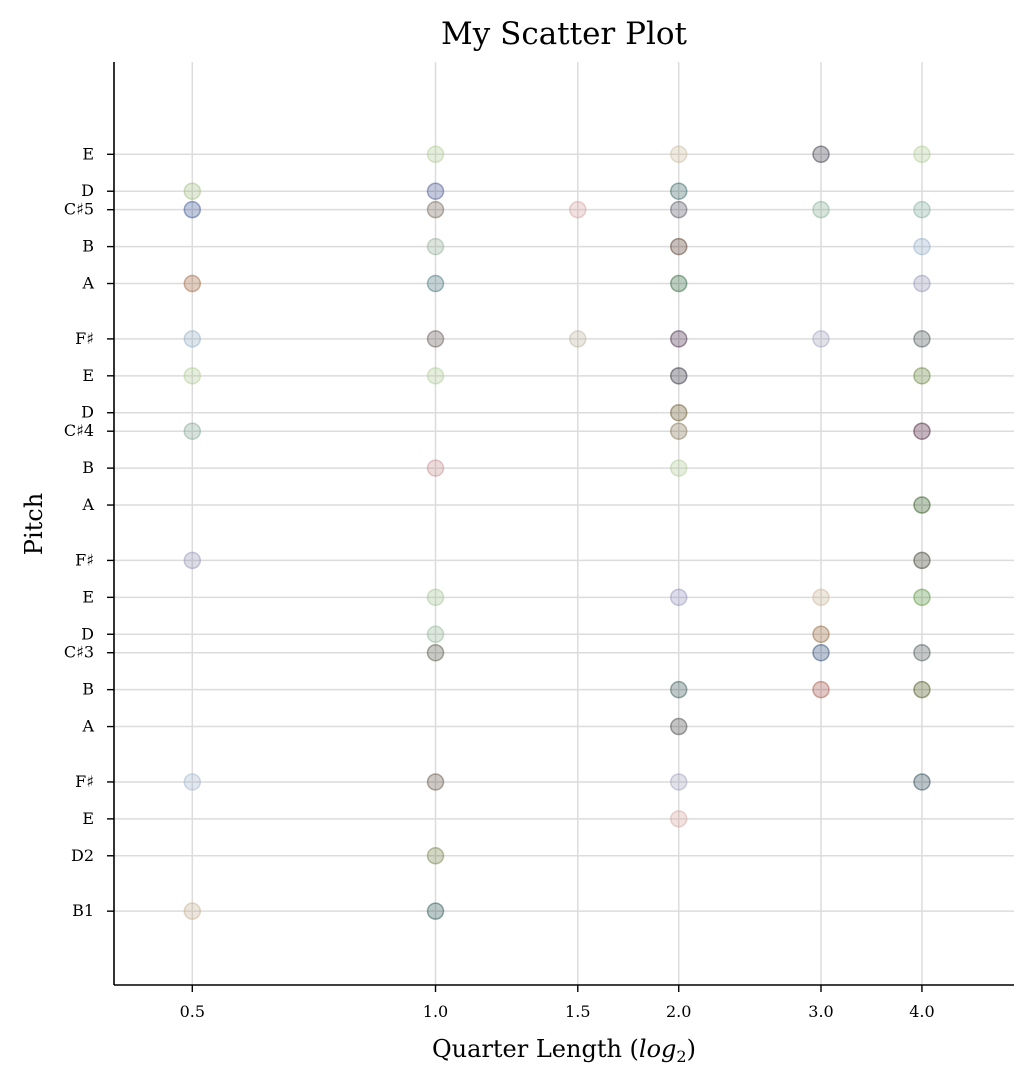  What do you see at coordinates (79, 430) in the screenshot?
I see `y-tick-label: C♯4` at bounding box center [79, 430].